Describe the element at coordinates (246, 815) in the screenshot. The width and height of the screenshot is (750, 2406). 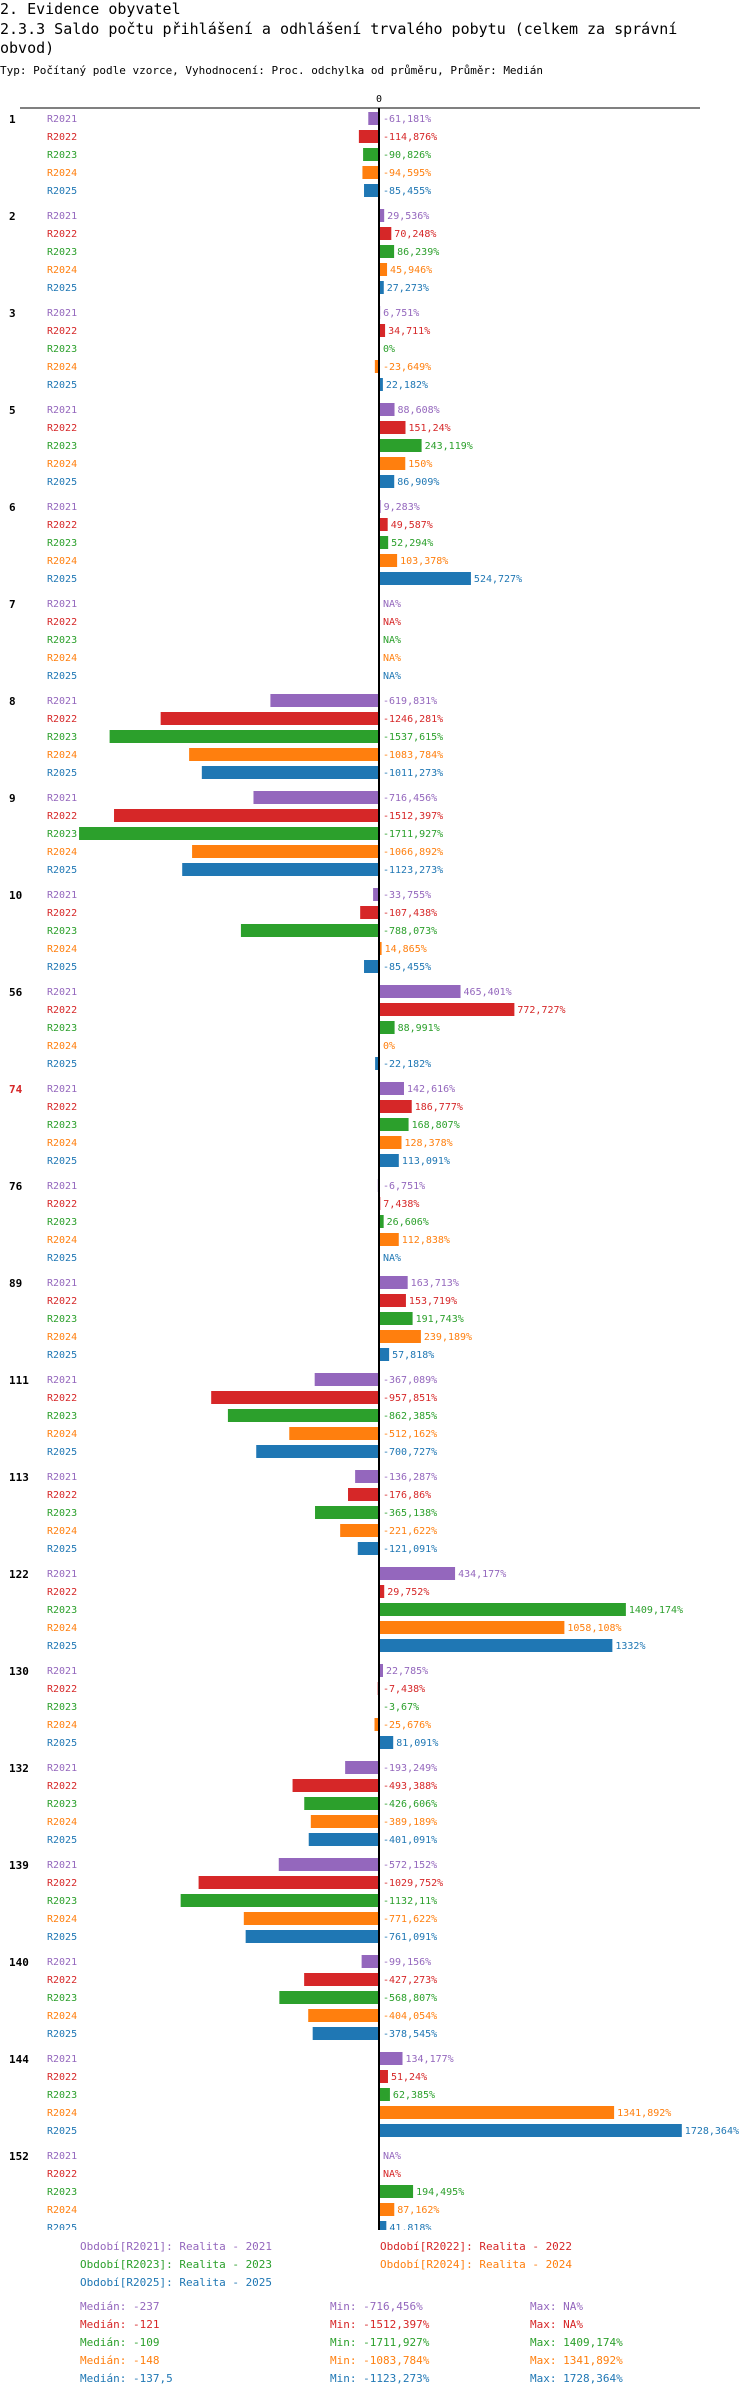
I see `bar-9-R2022` at that location.